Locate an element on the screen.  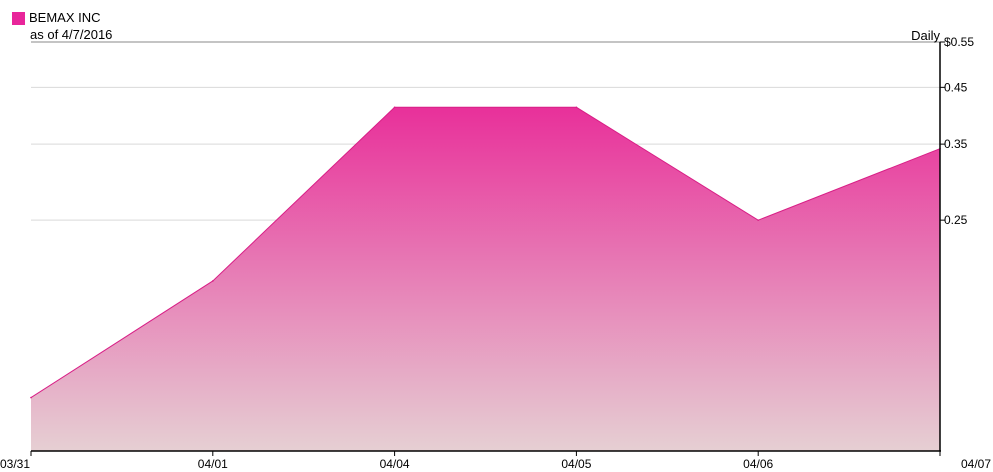
y-axis-ticks: 0.25 0.35 0.45 $0.55 is located at coordinates (957, 131).